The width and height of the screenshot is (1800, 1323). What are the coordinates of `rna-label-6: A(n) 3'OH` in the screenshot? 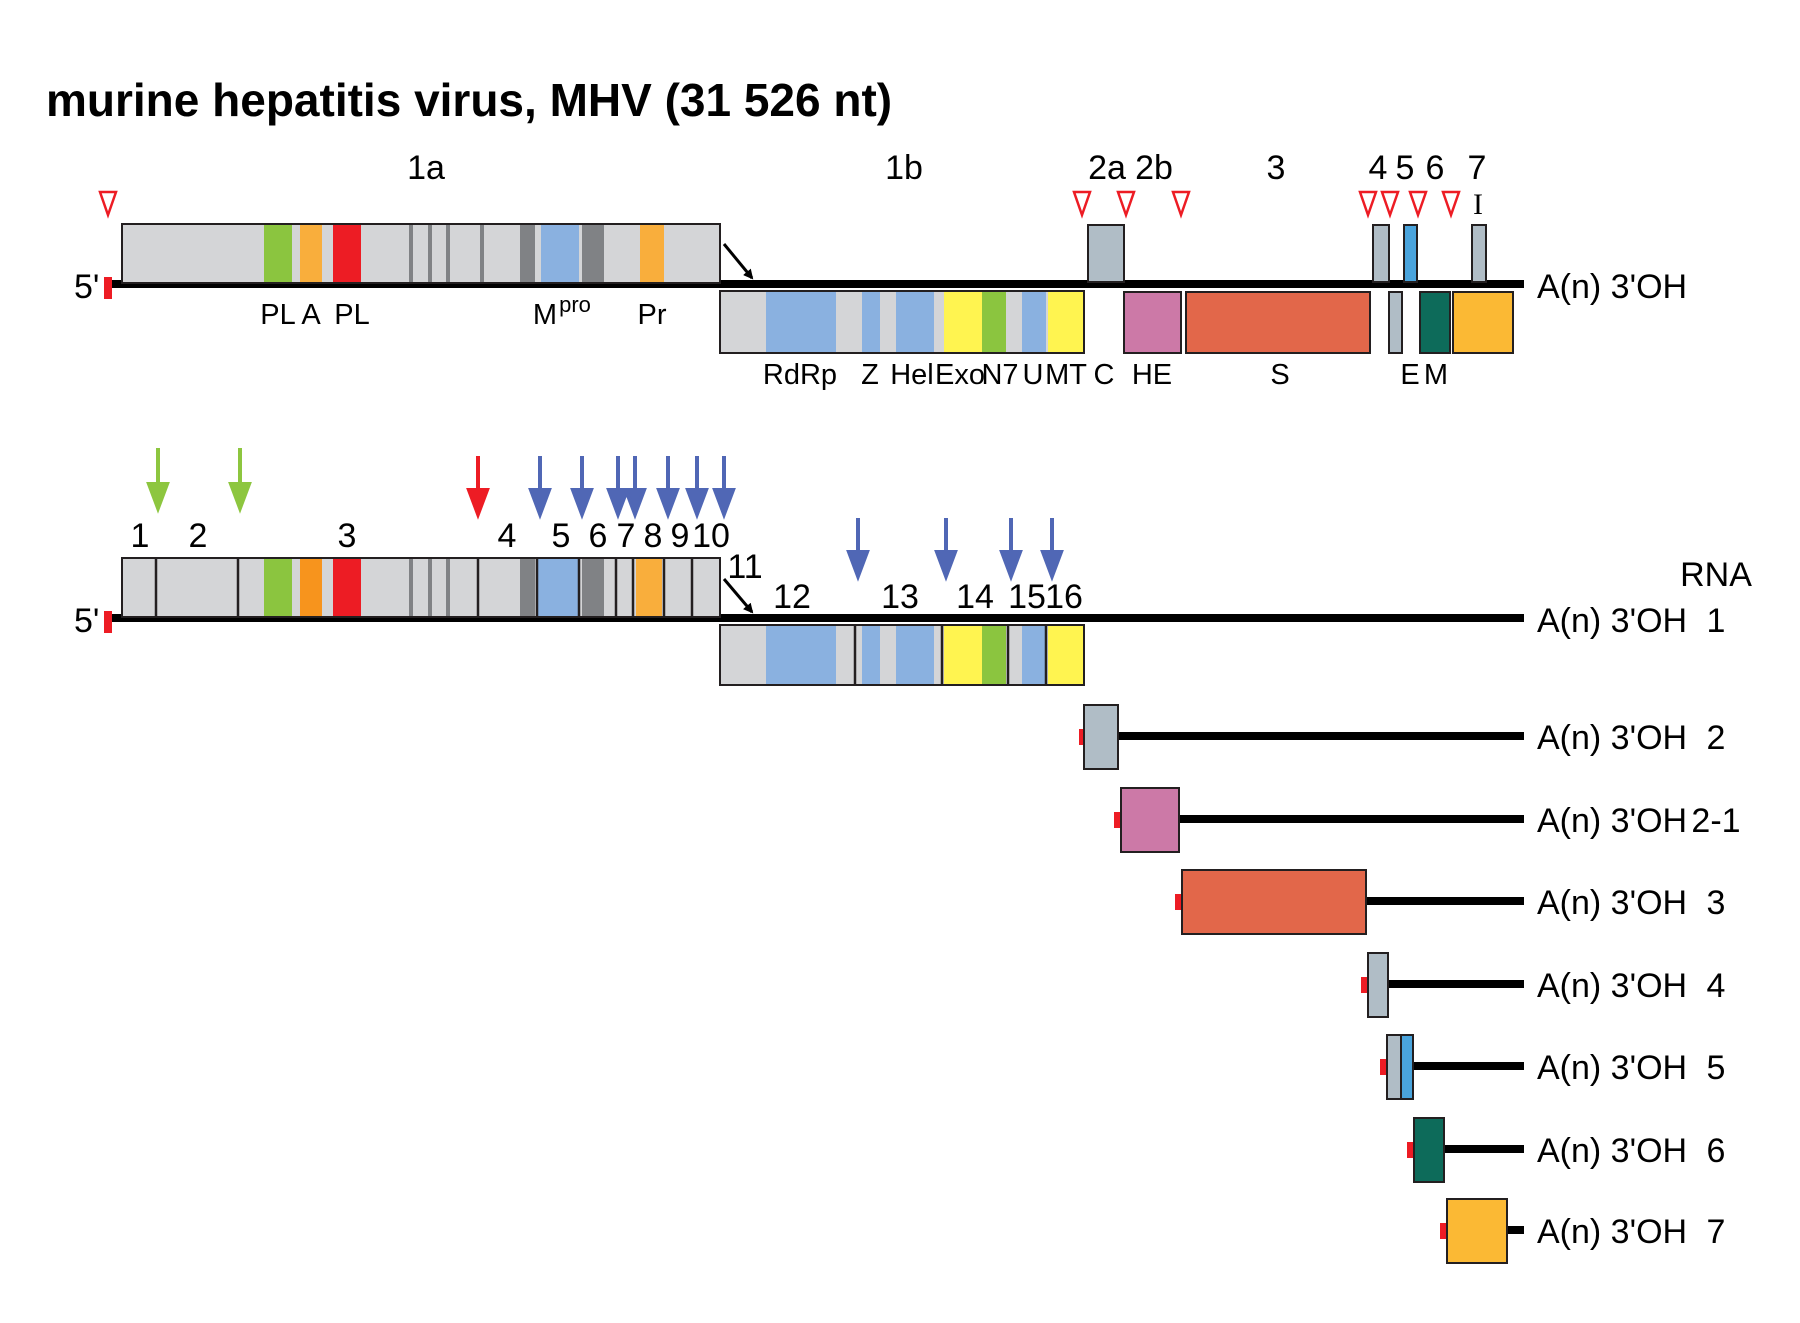 It's located at (1612, 1151).